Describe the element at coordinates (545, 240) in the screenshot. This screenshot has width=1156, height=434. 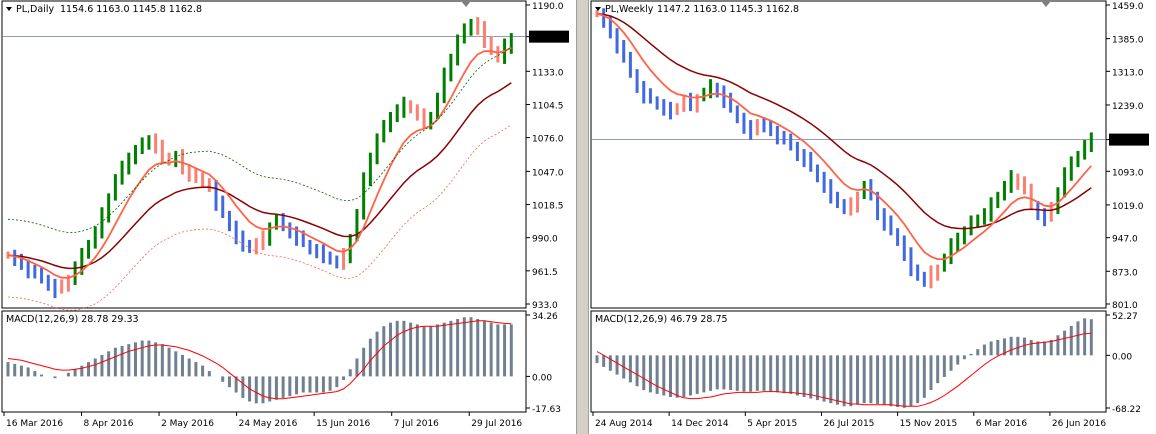
I see `price-tick-label: 990.0` at that location.